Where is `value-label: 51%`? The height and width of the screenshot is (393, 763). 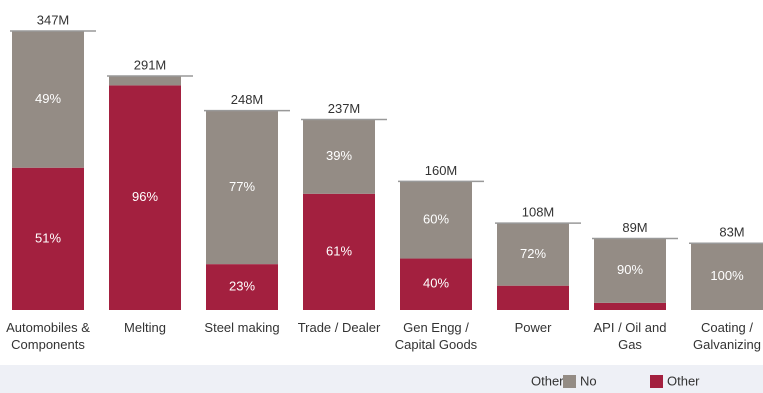 value-label: 51% is located at coordinates (48, 237).